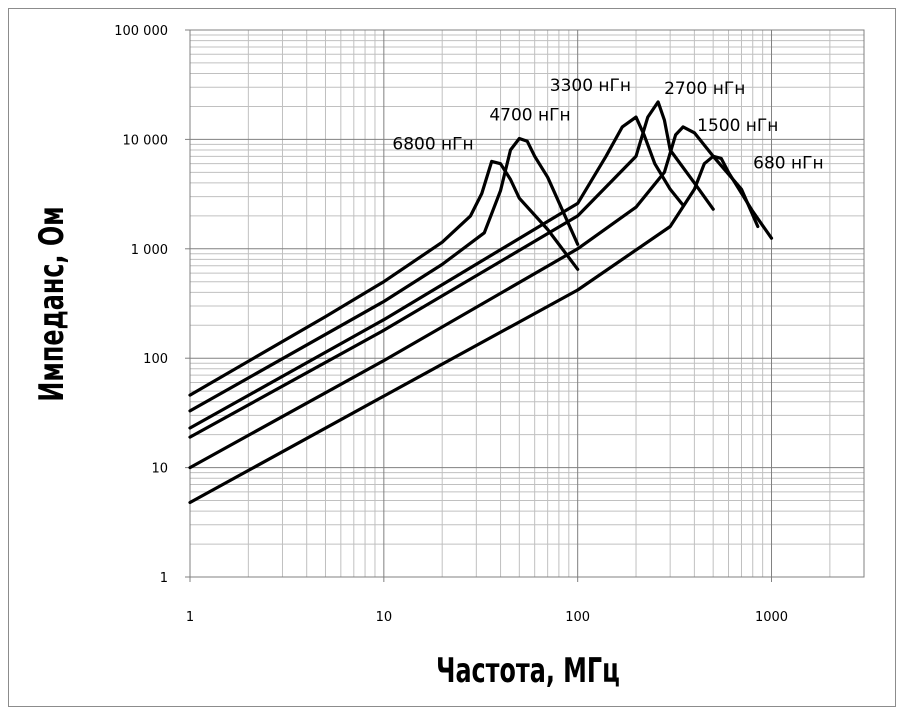 The height and width of the screenshot is (708, 897). I want to click on y-tick-label: 10, so click(159, 469).